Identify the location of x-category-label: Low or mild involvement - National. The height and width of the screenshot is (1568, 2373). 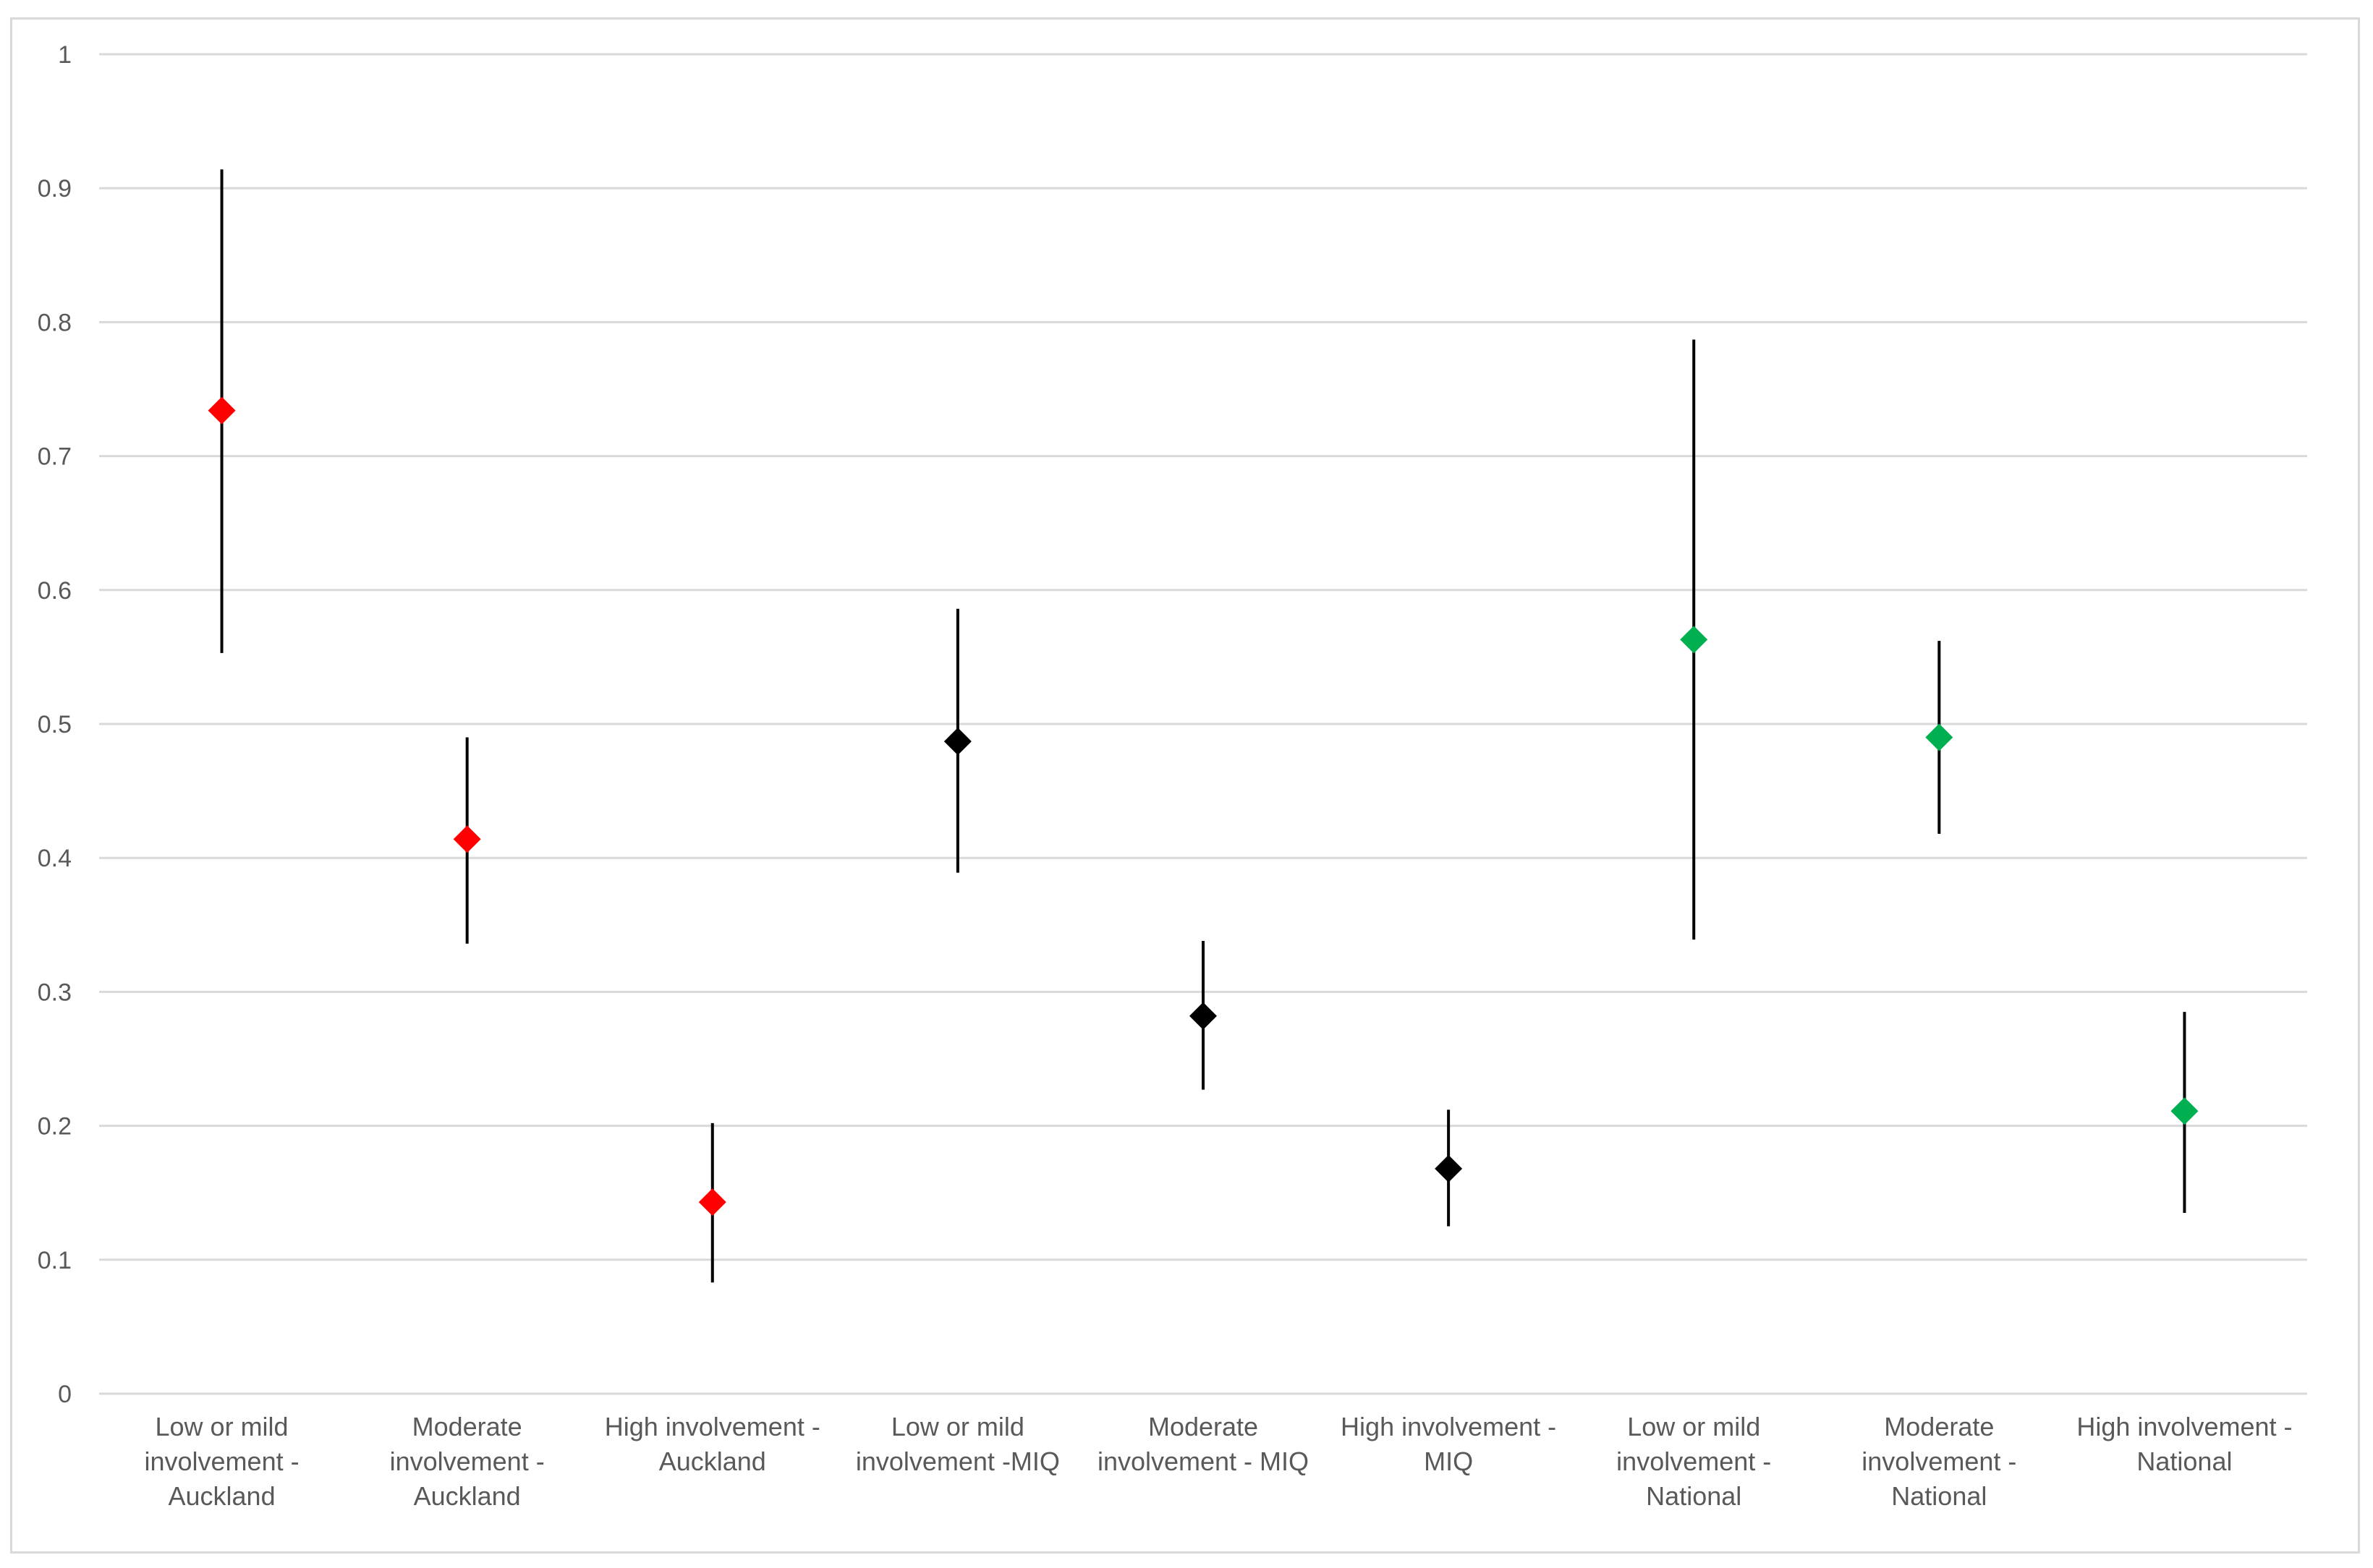
(1693, 1461).